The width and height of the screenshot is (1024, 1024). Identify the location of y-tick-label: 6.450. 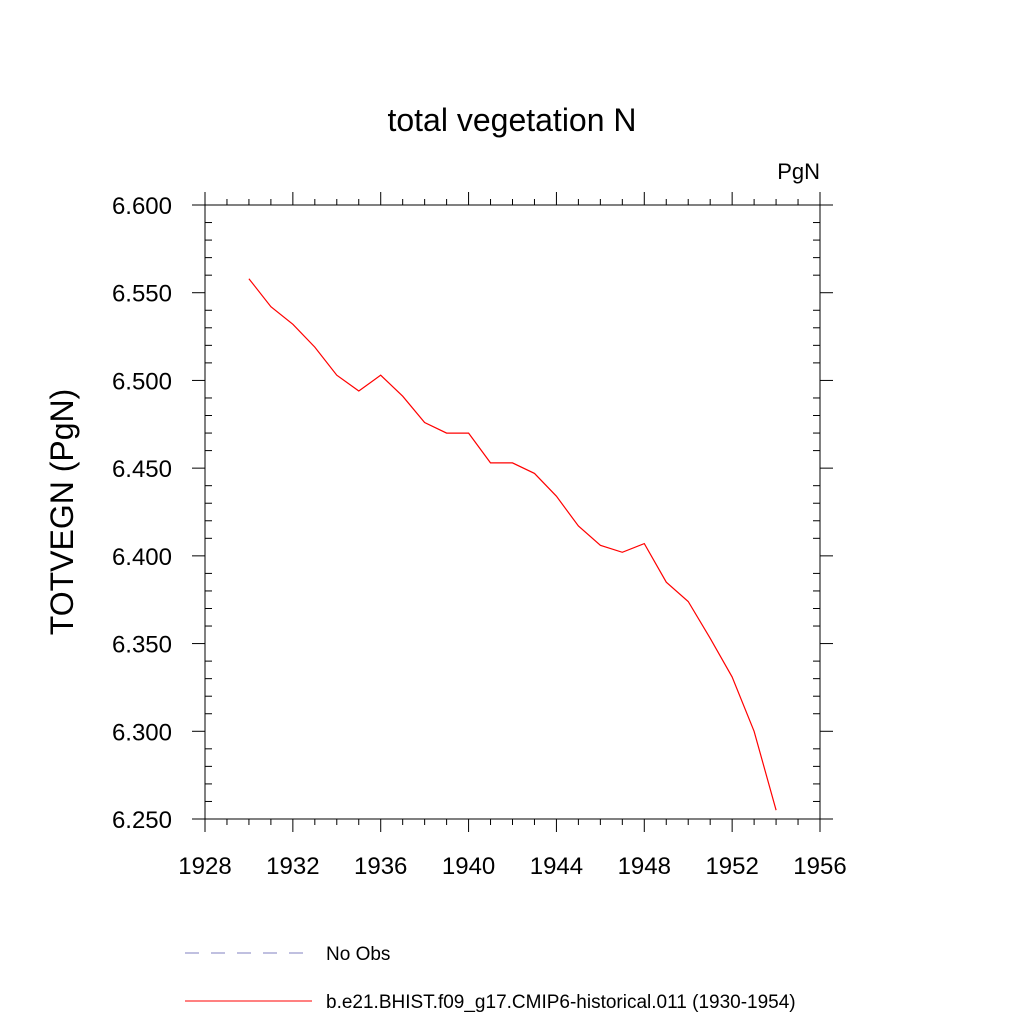
(142, 469).